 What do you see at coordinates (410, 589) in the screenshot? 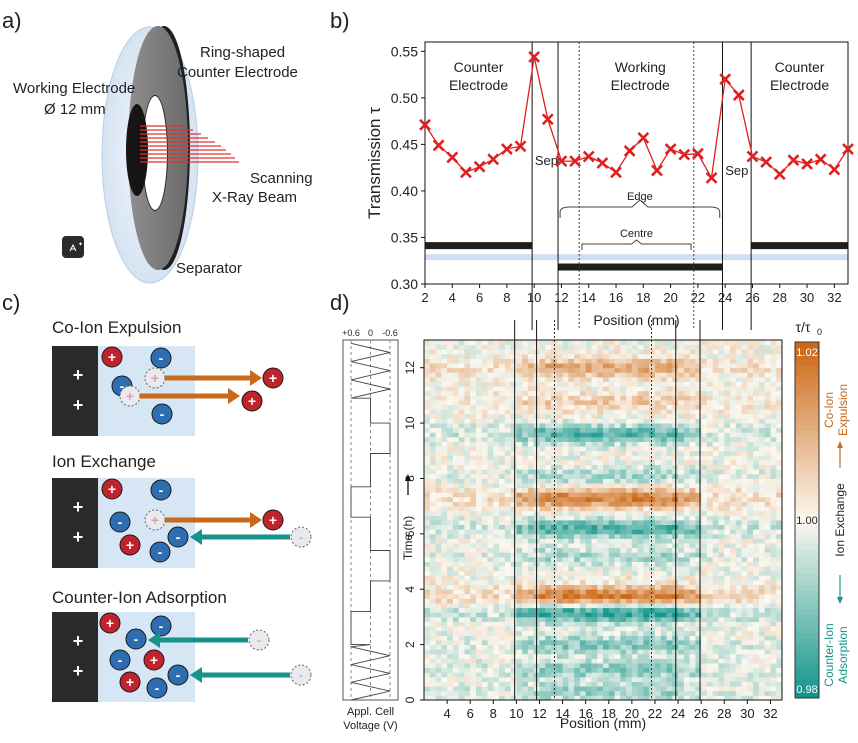
I see `y-tick-label: 4` at bounding box center [410, 589].